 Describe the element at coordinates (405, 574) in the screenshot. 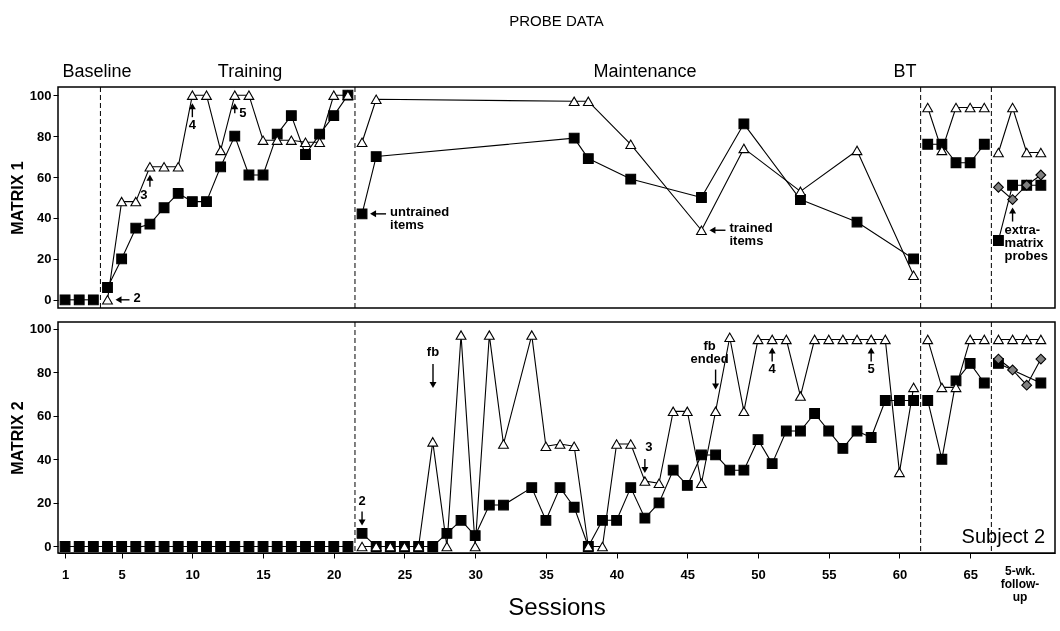

I see `x-tick-label: 25` at that location.